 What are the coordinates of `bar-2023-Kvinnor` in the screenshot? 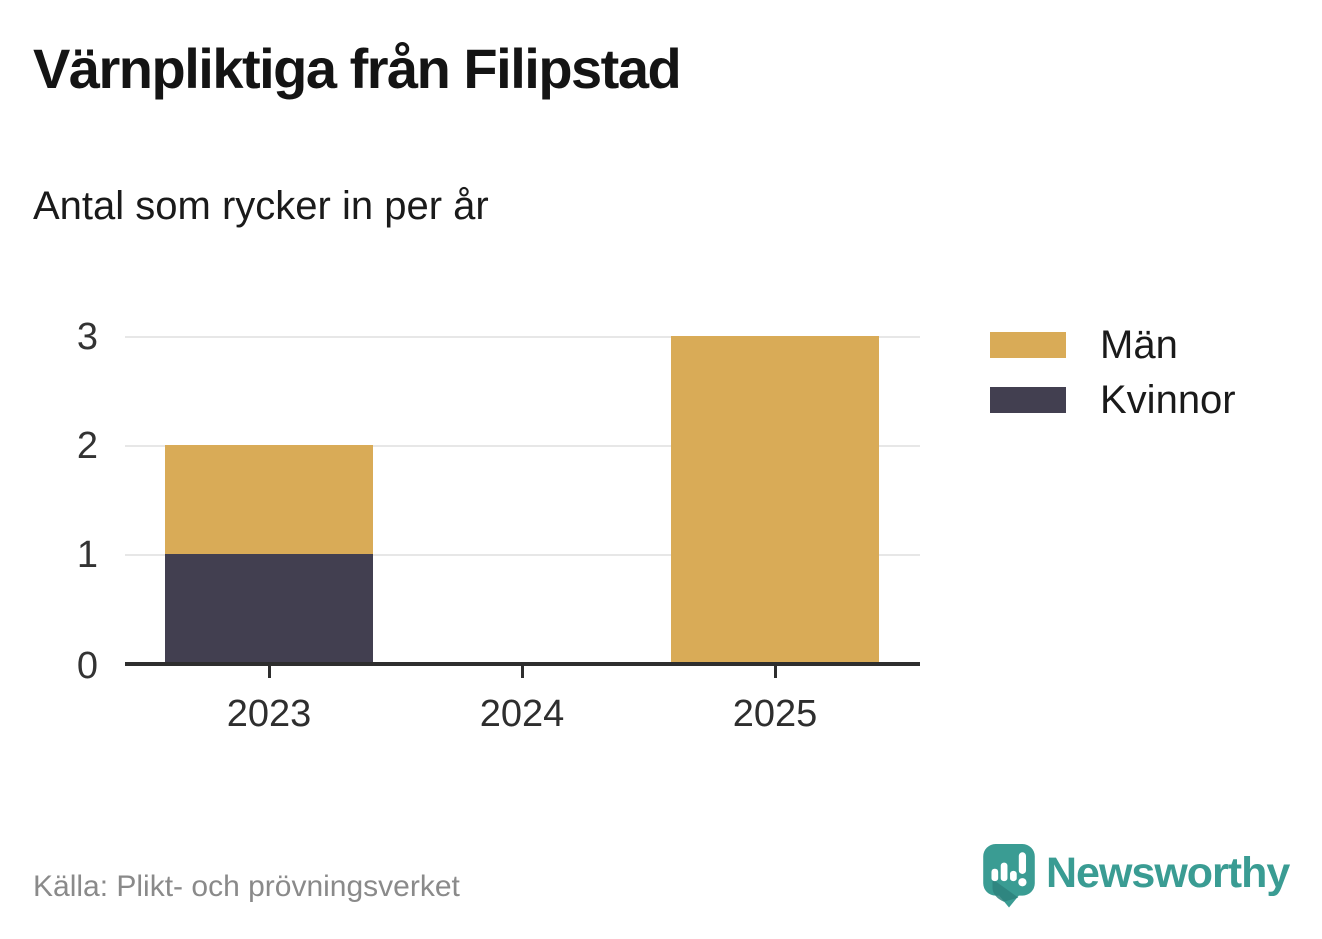 It's located at (269, 608).